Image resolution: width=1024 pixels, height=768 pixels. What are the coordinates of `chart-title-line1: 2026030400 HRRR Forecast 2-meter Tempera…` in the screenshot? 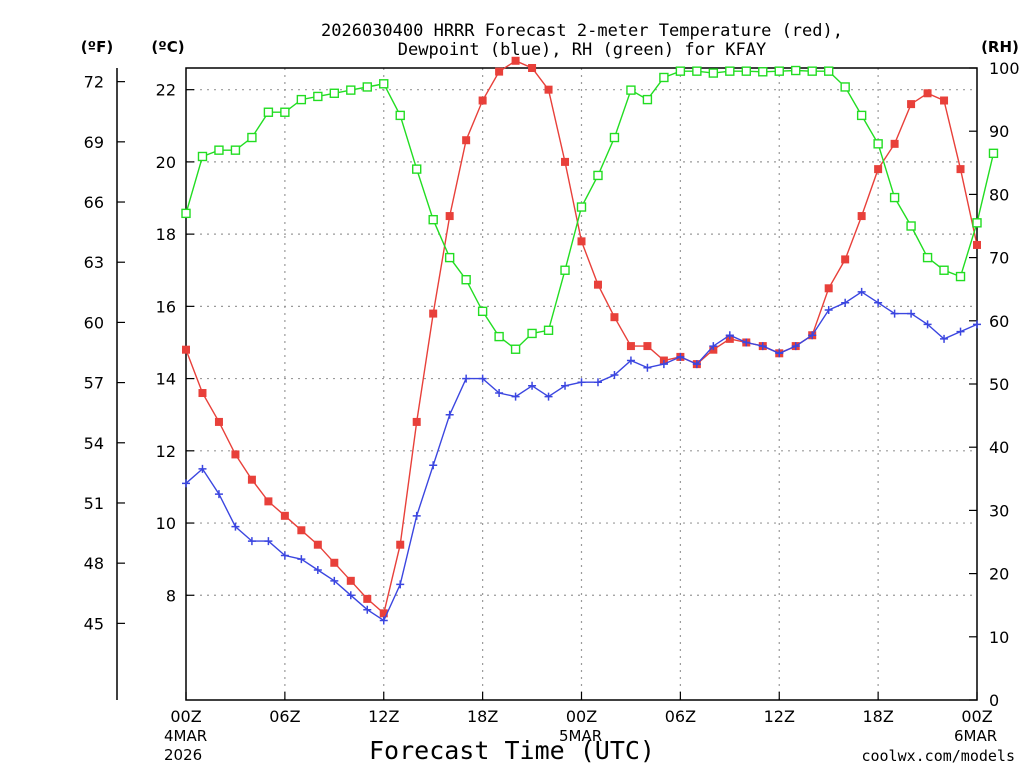 It's located at (582, 31).